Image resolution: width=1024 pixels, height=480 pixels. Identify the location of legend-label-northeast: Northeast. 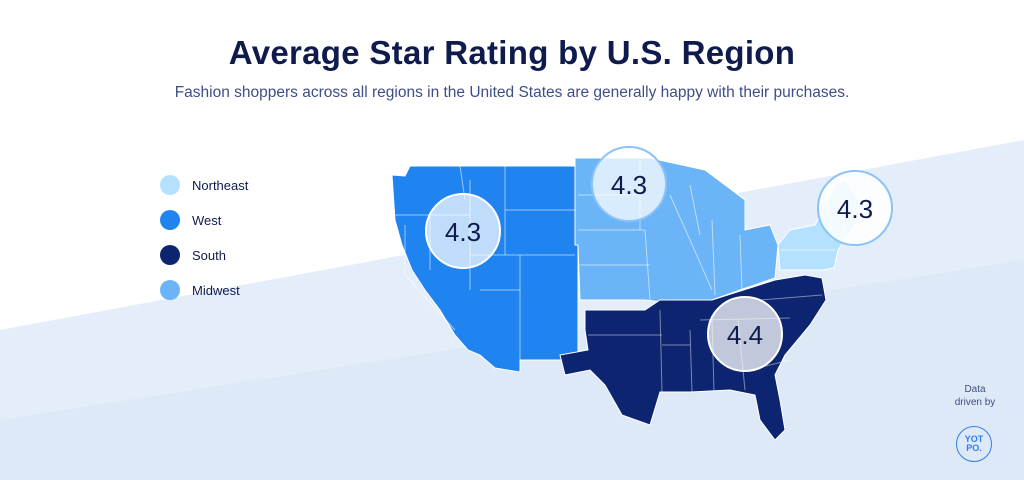
(220, 185).